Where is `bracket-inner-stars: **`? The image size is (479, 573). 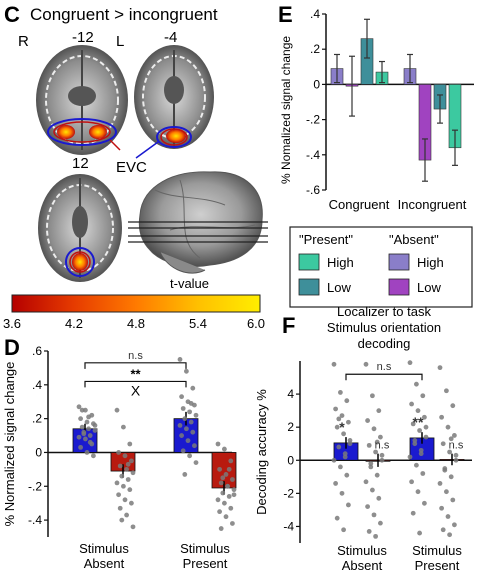
bracket-inner-stars: ** is located at coordinates (135, 373).